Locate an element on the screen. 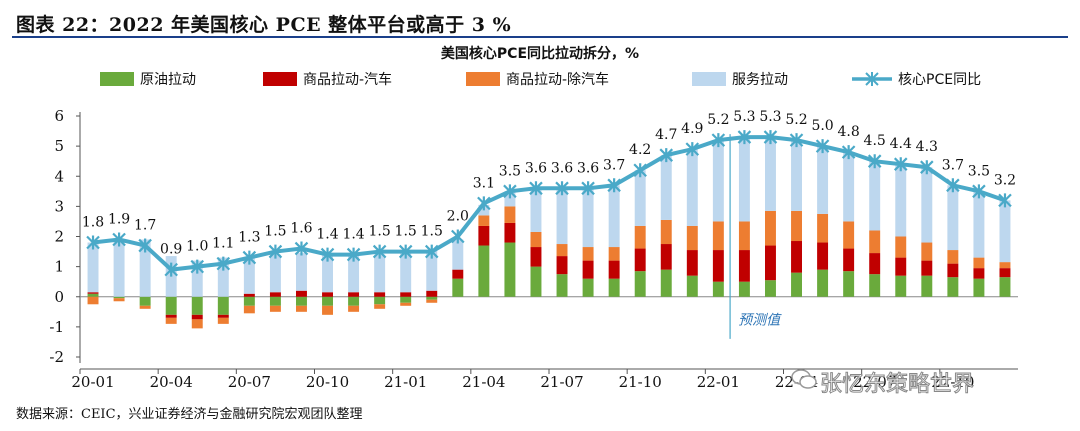 The height and width of the screenshot is (431, 1080). data-label: 1.0 is located at coordinates (197, 247).